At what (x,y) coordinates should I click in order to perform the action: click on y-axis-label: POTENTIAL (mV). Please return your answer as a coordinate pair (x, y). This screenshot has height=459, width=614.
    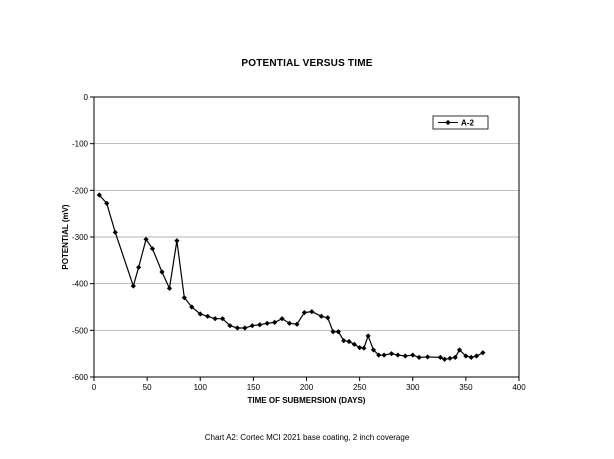
    Looking at the image, I should click on (65, 237).